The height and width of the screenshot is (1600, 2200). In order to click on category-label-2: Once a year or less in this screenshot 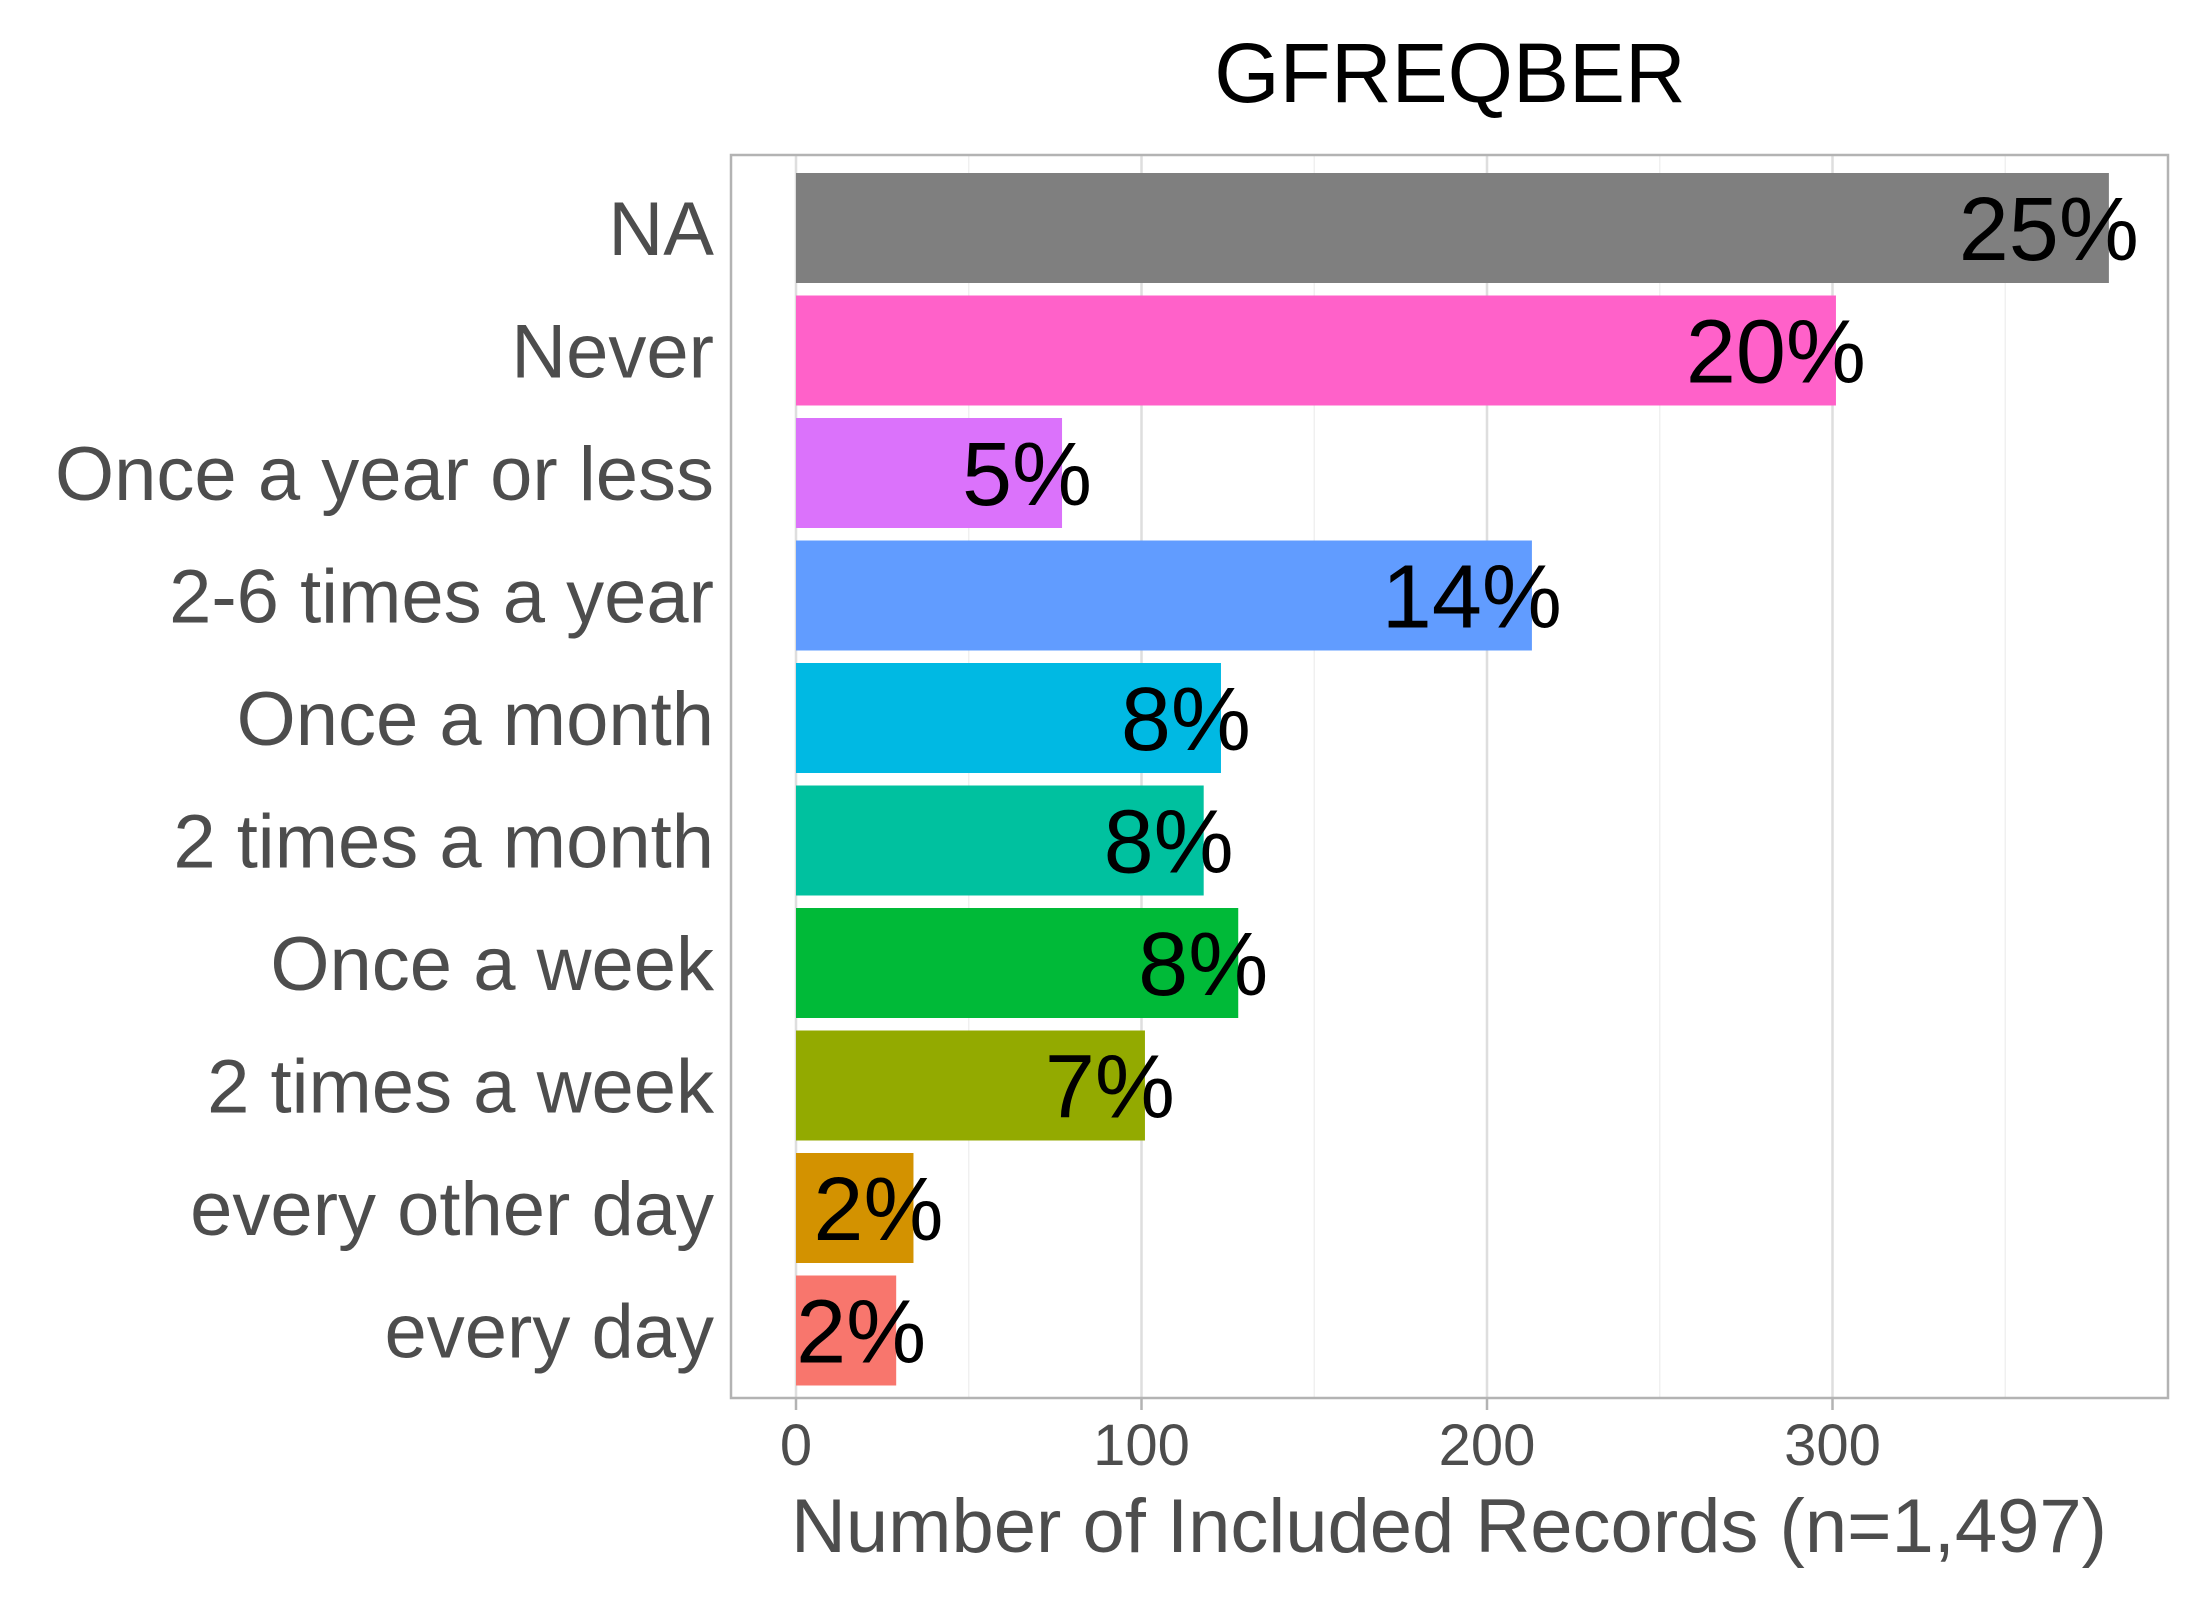, I will do `click(384, 474)`.